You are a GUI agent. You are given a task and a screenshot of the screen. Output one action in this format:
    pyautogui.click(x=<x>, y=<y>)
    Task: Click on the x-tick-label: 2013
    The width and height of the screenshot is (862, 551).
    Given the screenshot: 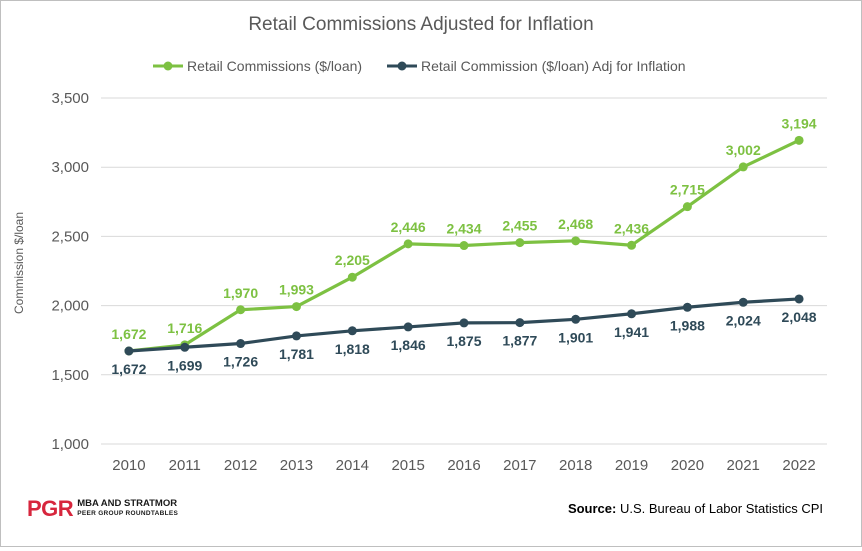 What is the action you would take?
    pyautogui.click(x=296, y=465)
    